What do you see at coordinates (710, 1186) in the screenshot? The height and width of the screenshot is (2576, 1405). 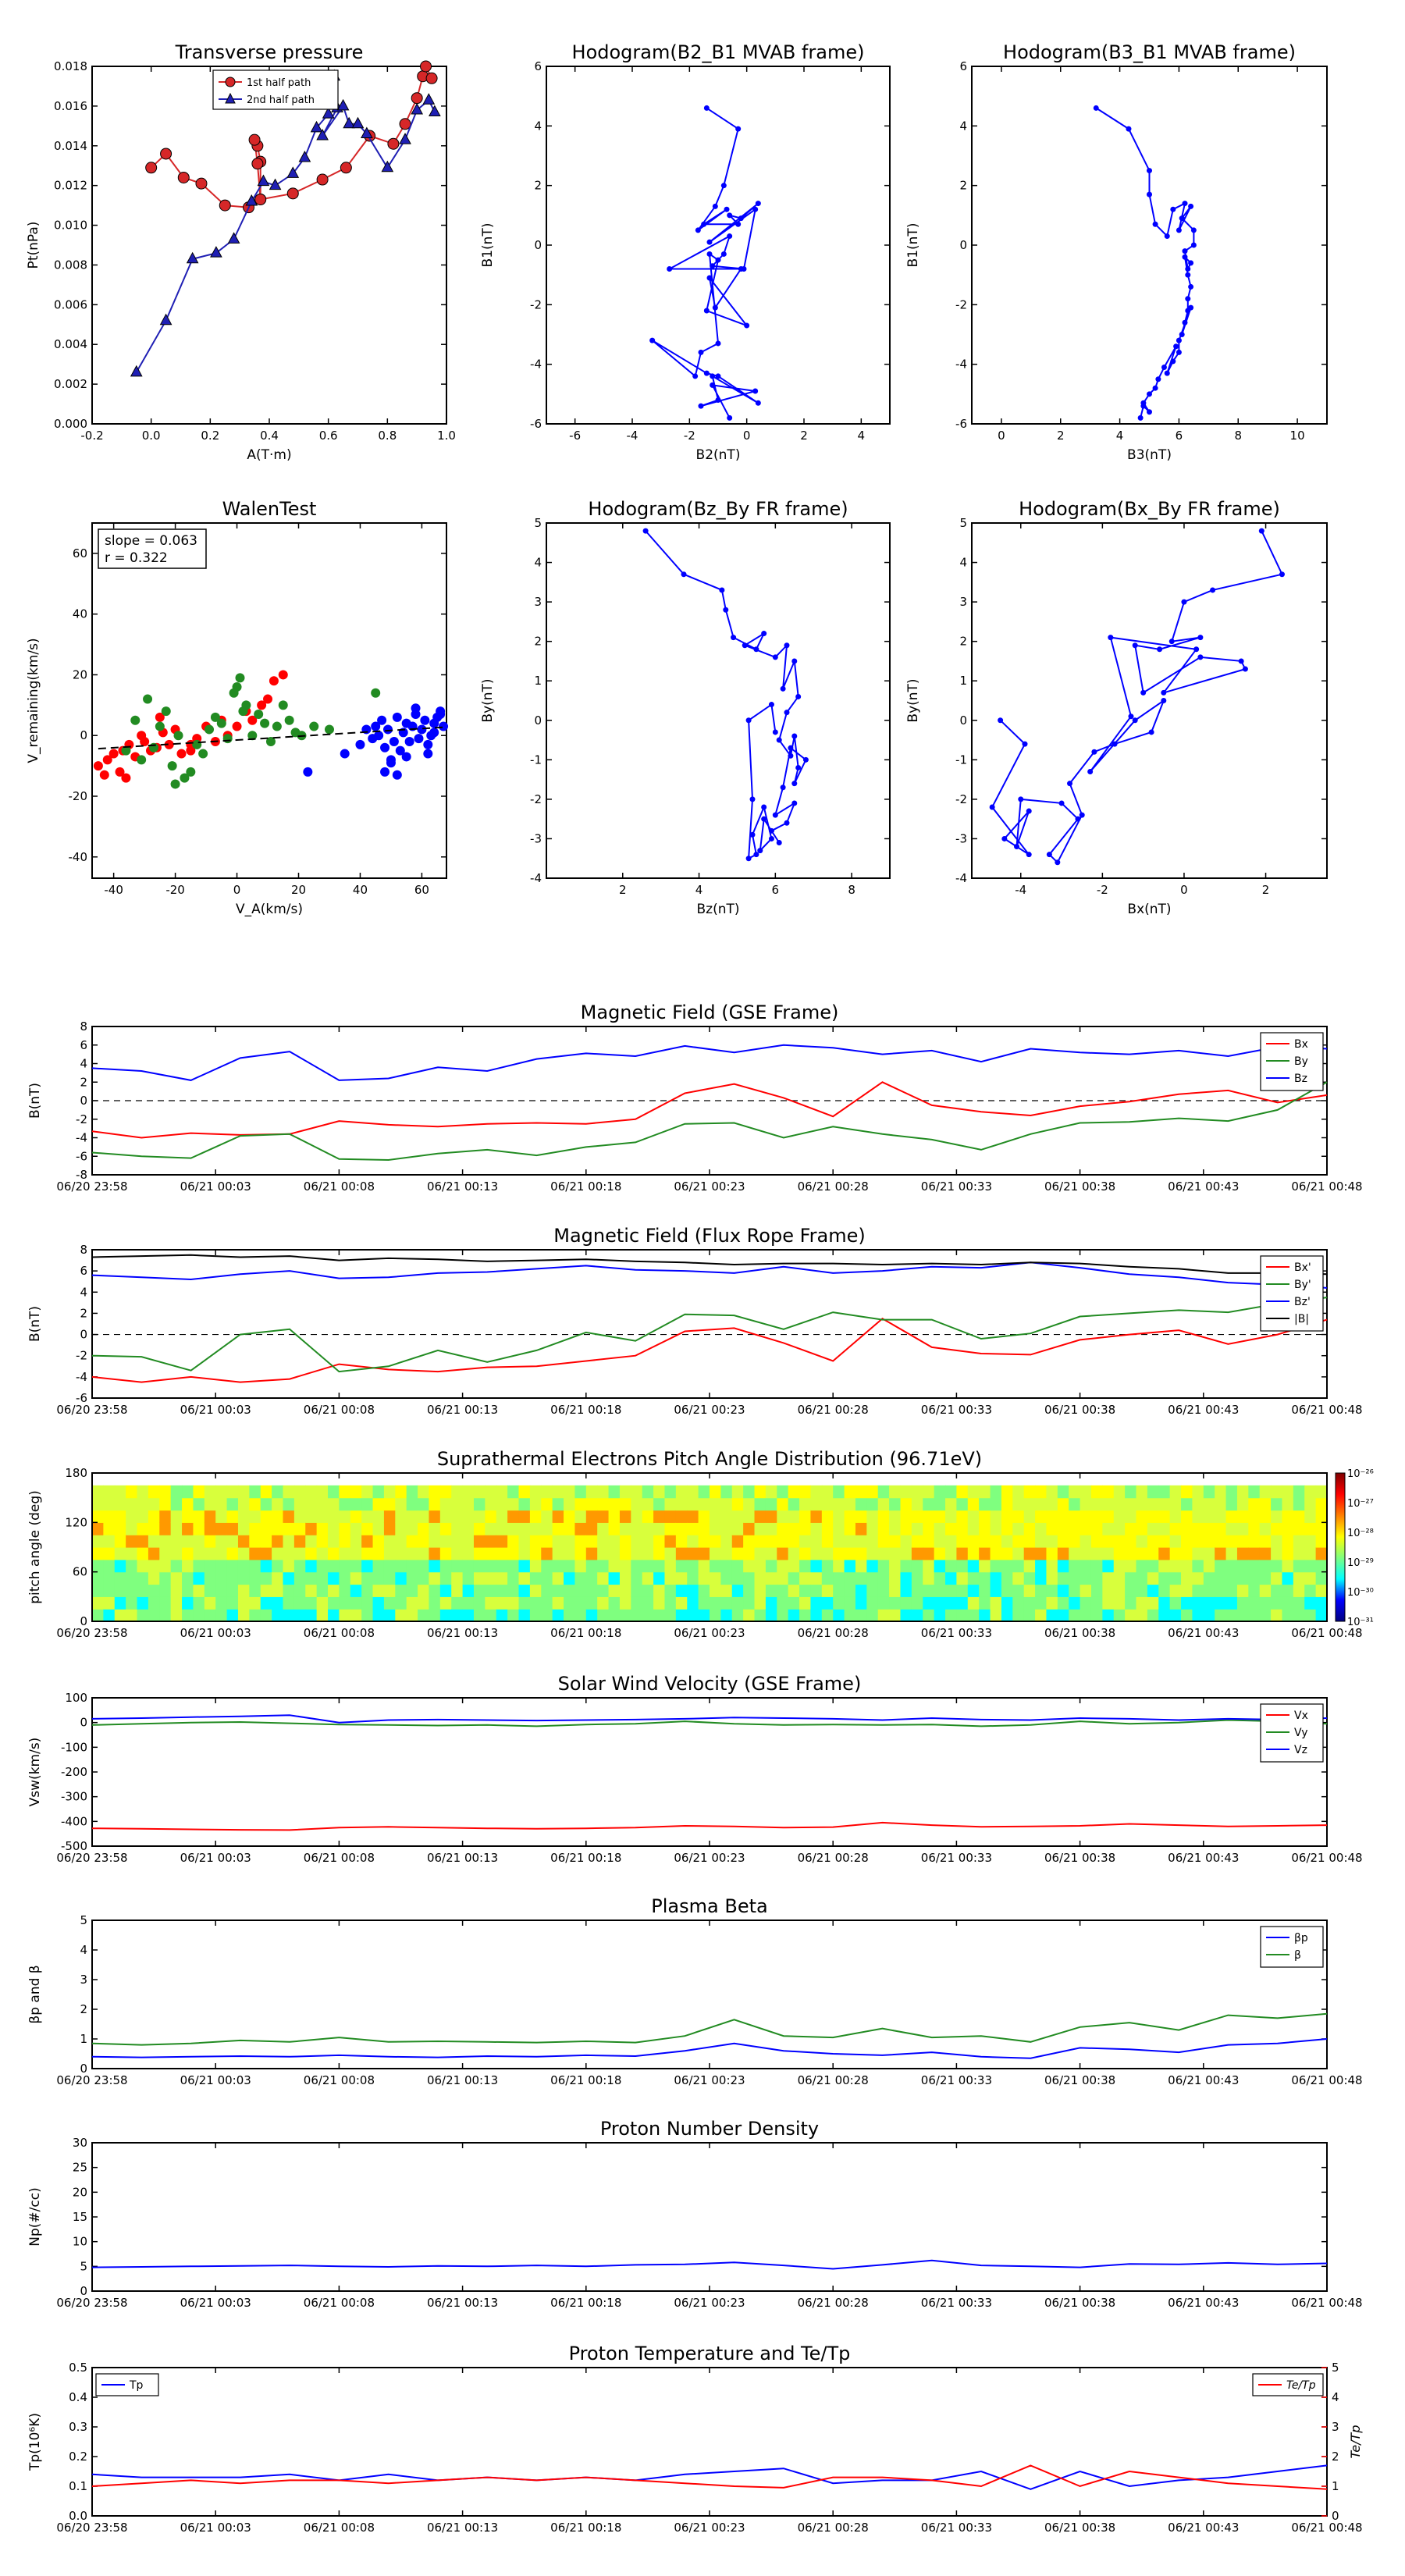 I see `time-tick-label: 06/21 00:23` at bounding box center [710, 1186].